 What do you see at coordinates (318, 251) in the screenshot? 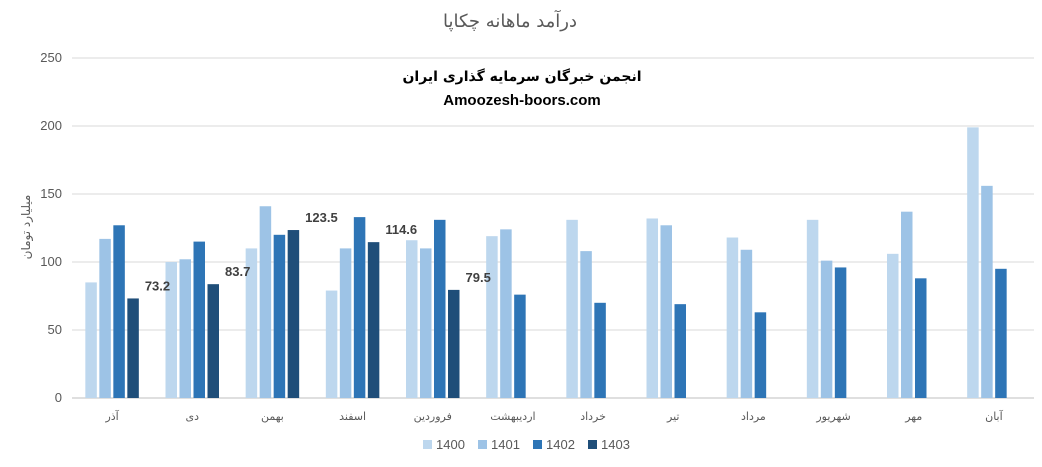
I see `data-labels: 73.2 83.7 123.5 114.6 79.5` at bounding box center [318, 251].